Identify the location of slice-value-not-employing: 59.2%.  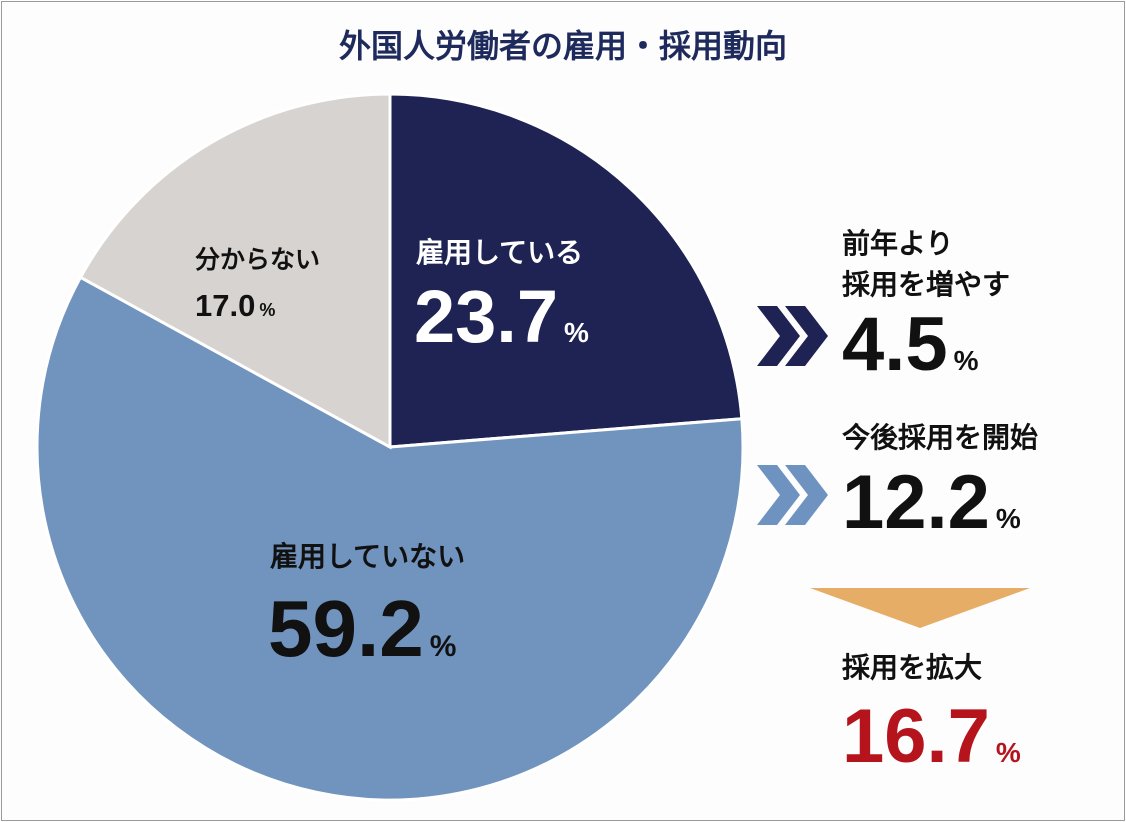
(362, 628).